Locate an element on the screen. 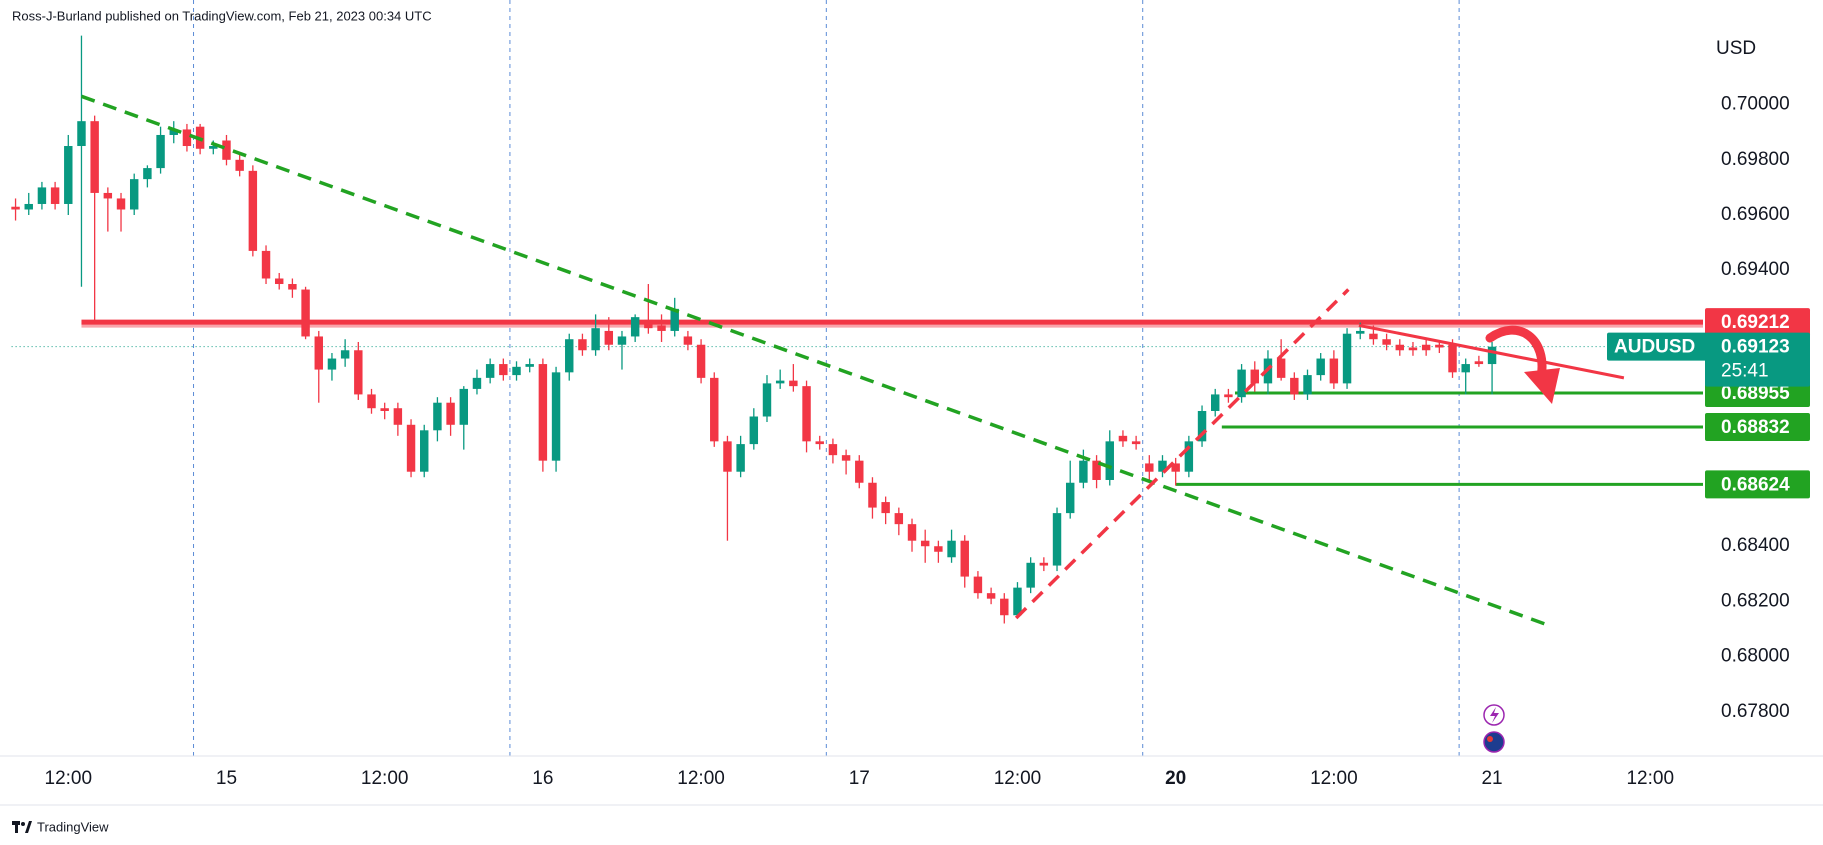 This screenshot has height=845, width=1823. event-icon-bolt is located at coordinates (1494, 715).